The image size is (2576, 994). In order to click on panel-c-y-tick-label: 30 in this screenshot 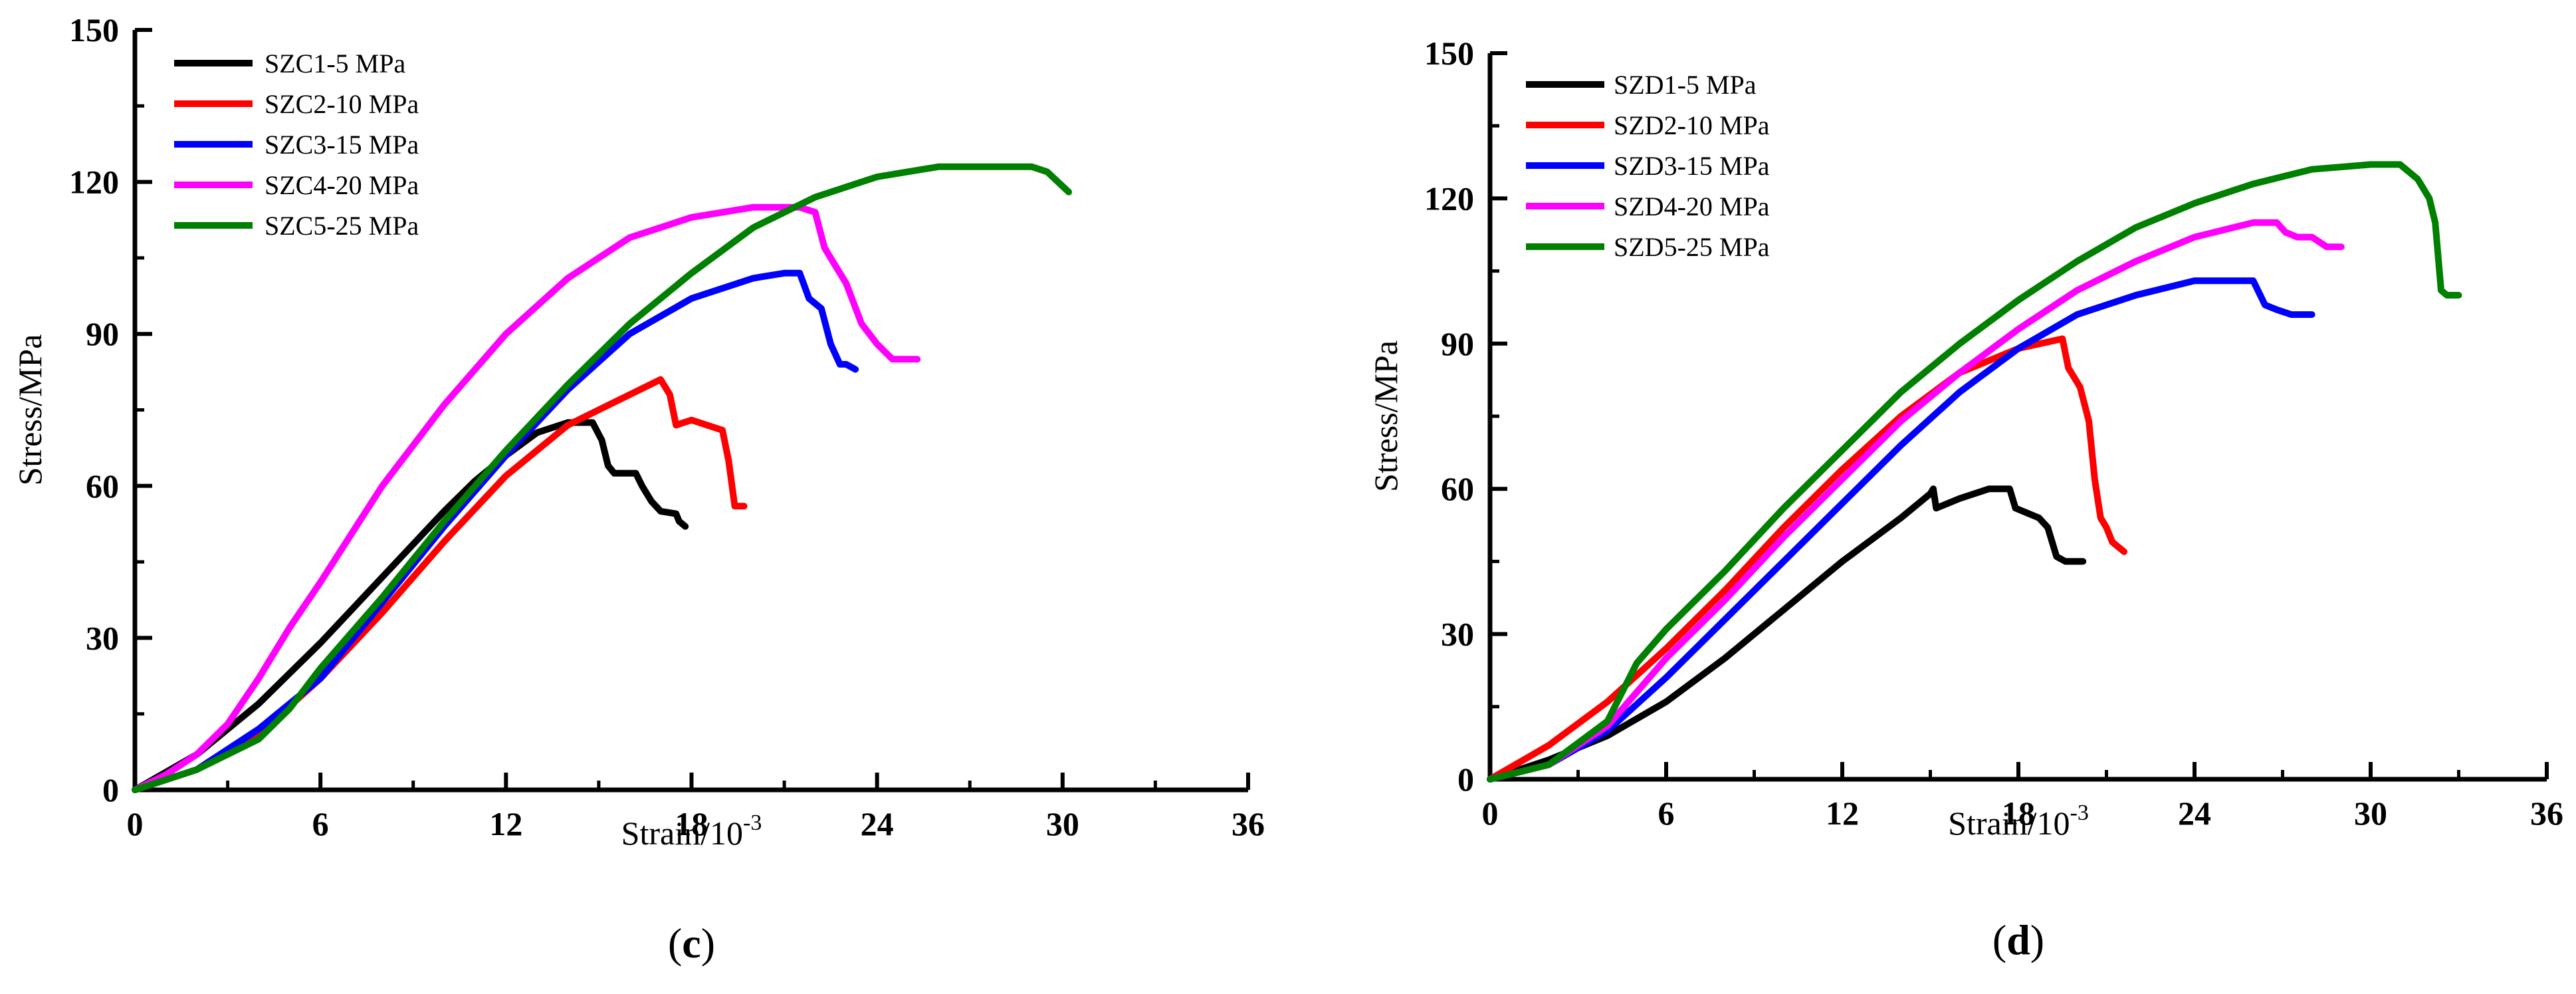, I will do `click(102, 637)`.